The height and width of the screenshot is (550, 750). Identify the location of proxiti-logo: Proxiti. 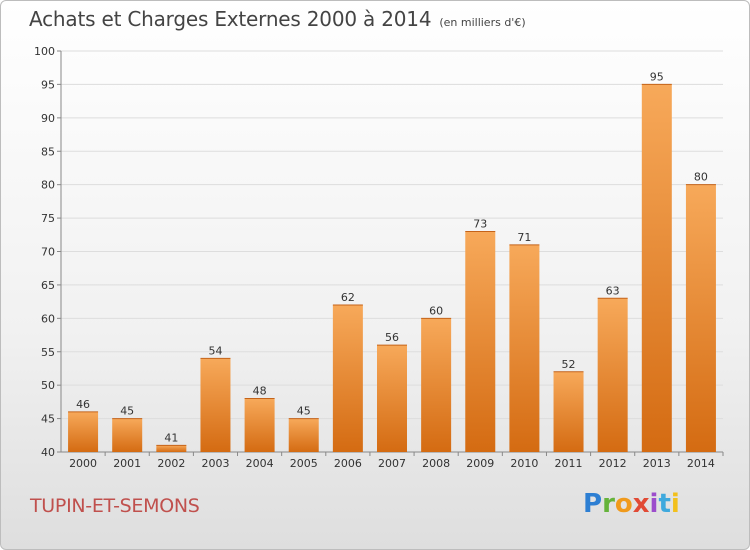
(631, 504).